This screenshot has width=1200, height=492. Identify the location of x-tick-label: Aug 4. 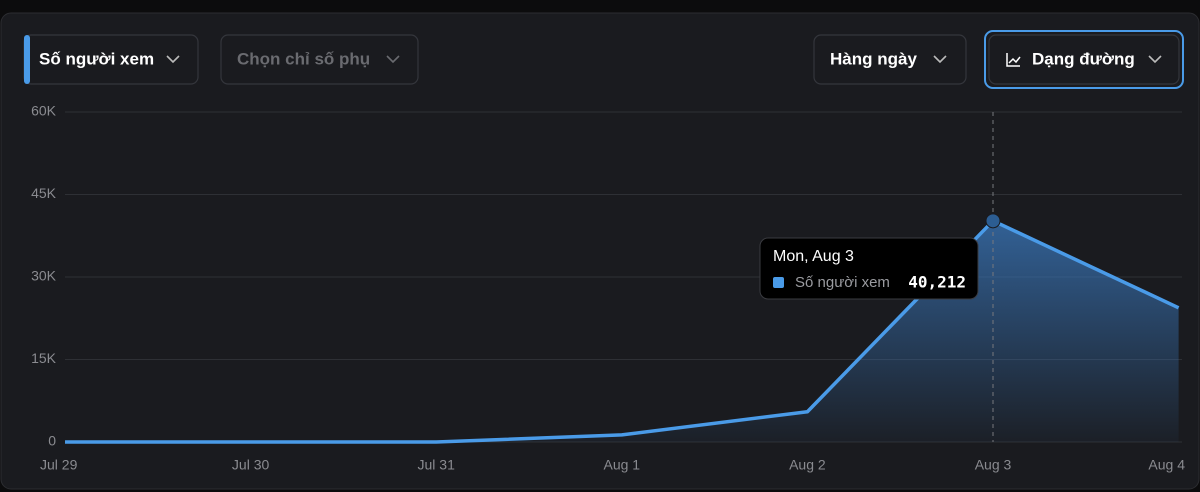
(1166, 465).